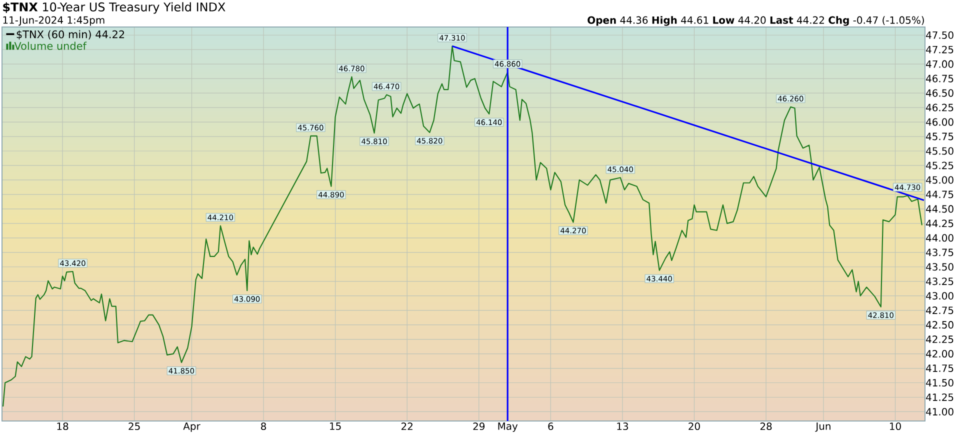 This screenshot has width=978, height=435. What do you see at coordinates (940, 122) in the screenshot?
I see `y-tick-label: 46.00` at bounding box center [940, 122].